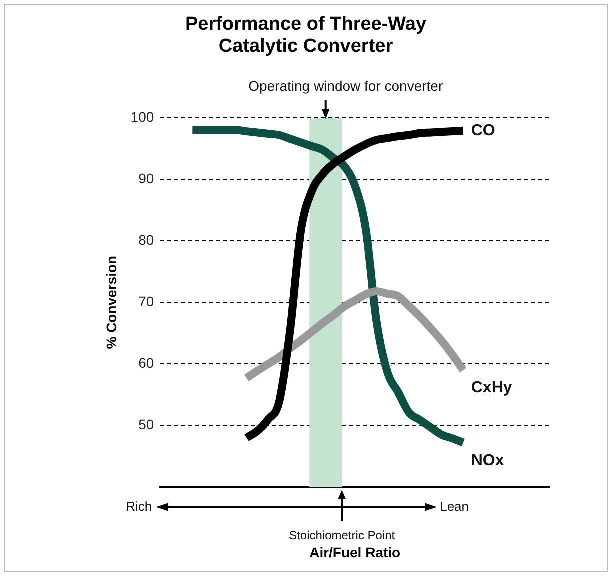 This screenshot has width=612, height=576. What do you see at coordinates (146, 362) in the screenshot?
I see `y-tick-label: 60` at bounding box center [146, 362].